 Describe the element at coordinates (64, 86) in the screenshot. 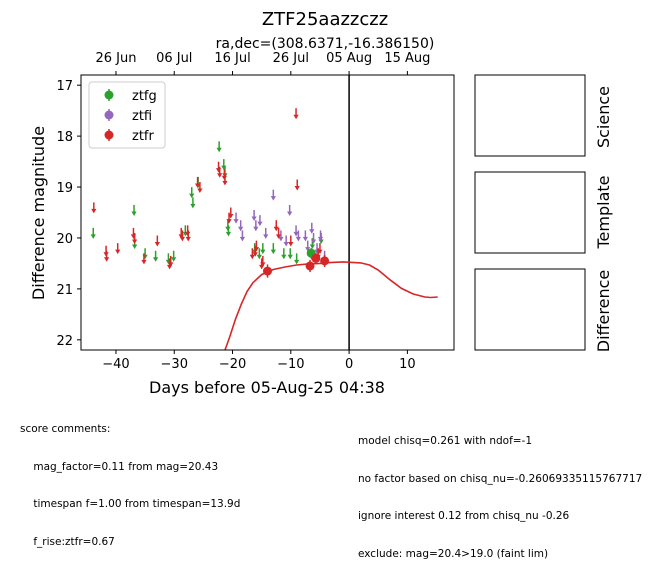

I see `y-tick-label: 17` at that location.